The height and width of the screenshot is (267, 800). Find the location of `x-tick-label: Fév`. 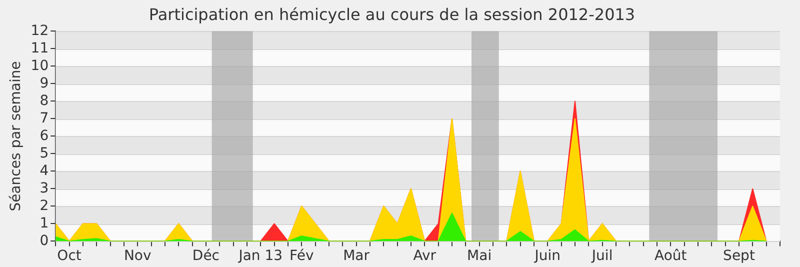

x-tick-label: Fév is located at coordinates (302, 256).